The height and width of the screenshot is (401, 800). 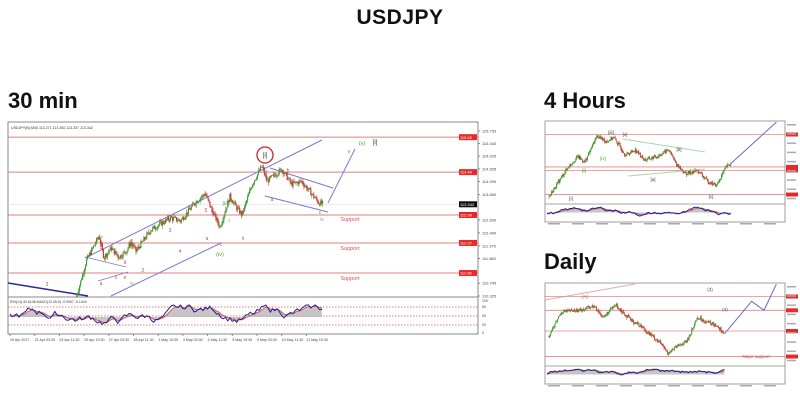 What do you see at coordinates (350, 220) in the screenshot?
I see `support-label: Support` at bounding box center [350, 220].